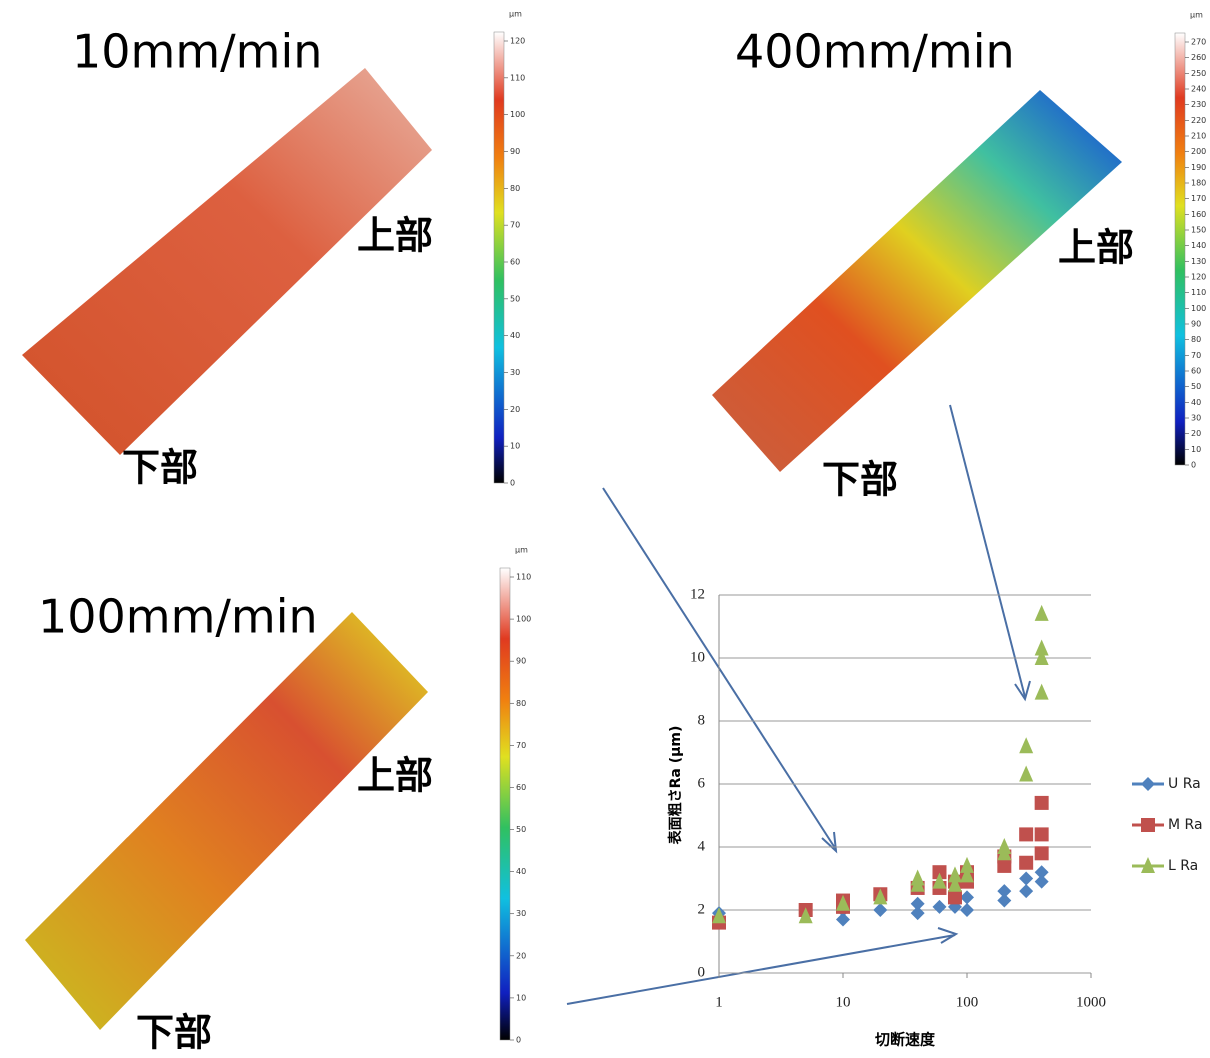 The height and width of the screenshot is (1058, 1210). What do you see at coordinates (1198, 245) in the screenshot?
I see `colorbar-tick-label: 140` at bounding box center [1198, 245].